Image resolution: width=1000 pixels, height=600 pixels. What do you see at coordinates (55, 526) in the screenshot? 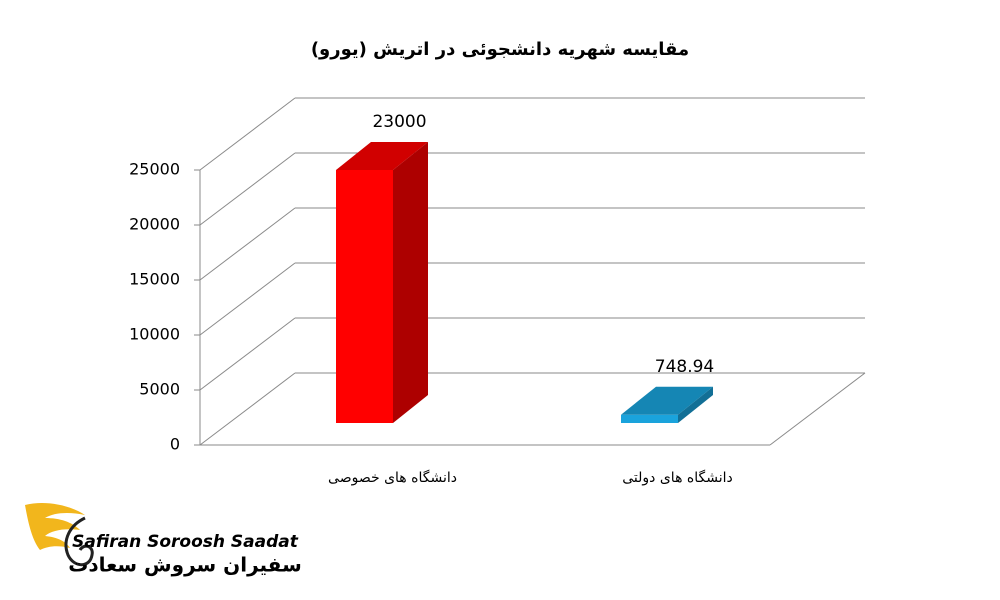
I see `logo-wing` at bounding box center [55, 526].